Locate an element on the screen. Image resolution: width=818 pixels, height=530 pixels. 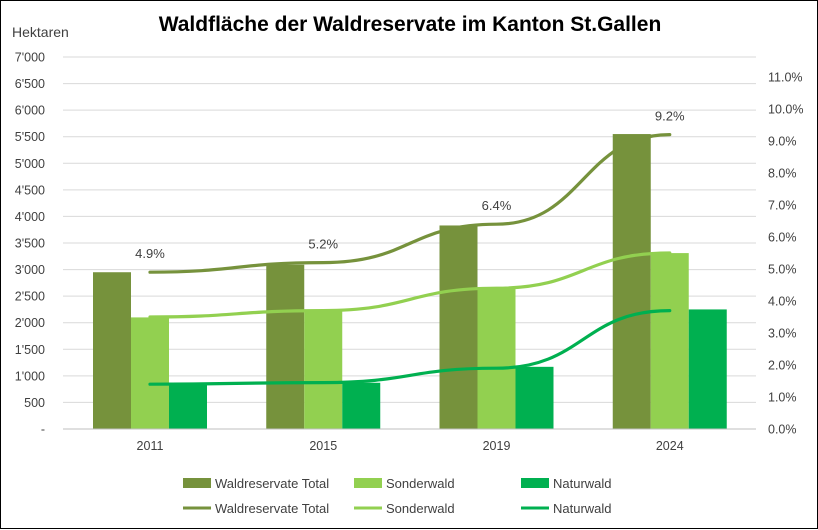
y2-tick-label: 7.0% is located at coordinates (782, 206).